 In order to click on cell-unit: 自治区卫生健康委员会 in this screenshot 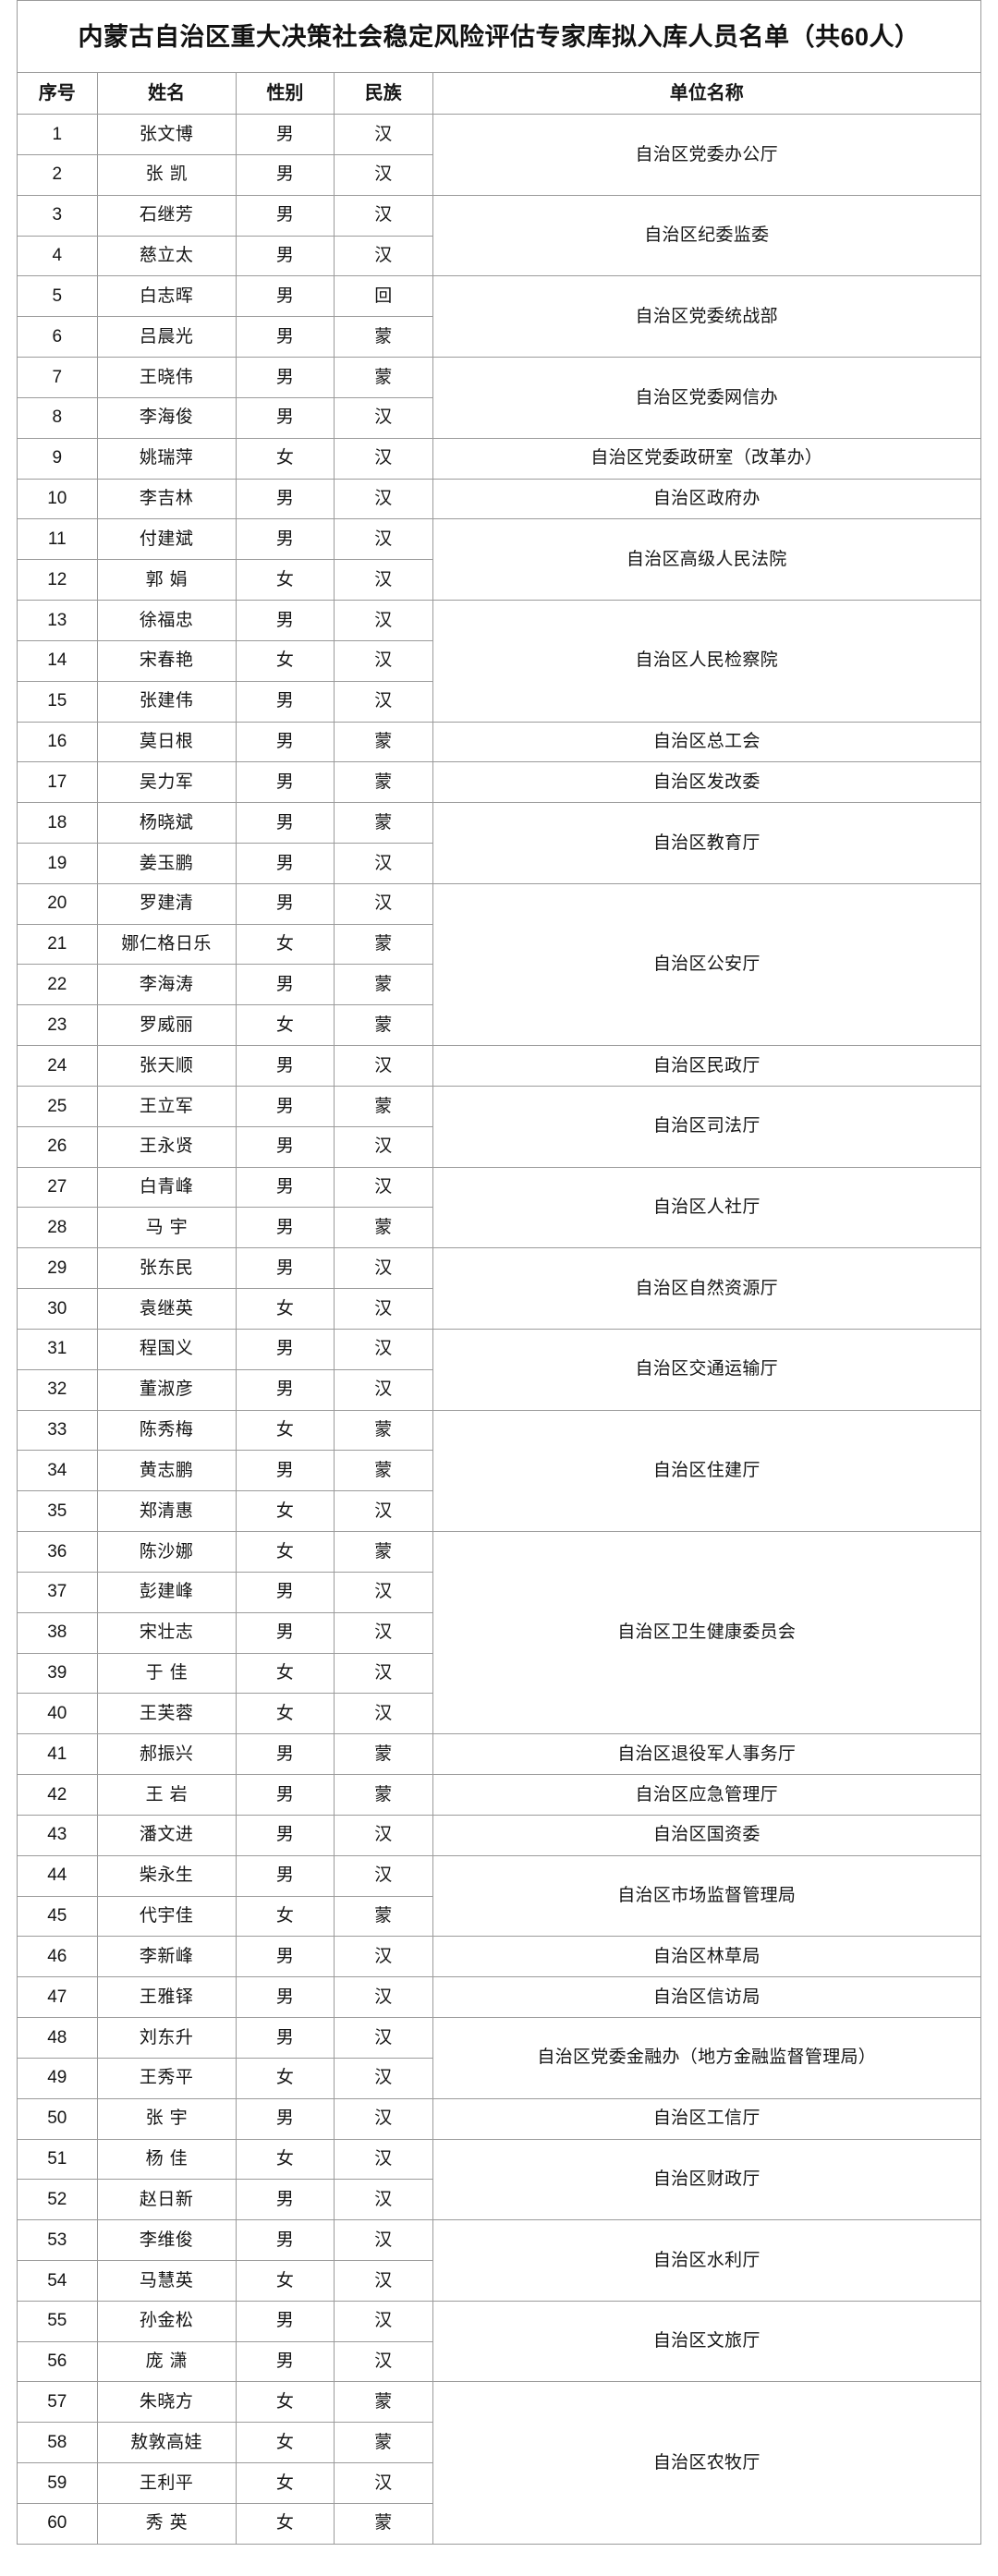, I will do `click(706, 1633)`.